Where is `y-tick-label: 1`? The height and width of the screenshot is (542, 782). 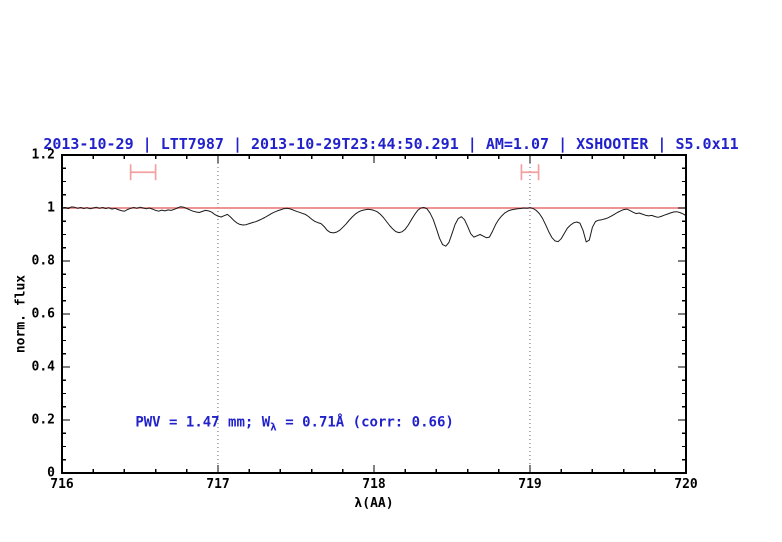 y-tick-label: 1 is located at coordinates (51, 208).